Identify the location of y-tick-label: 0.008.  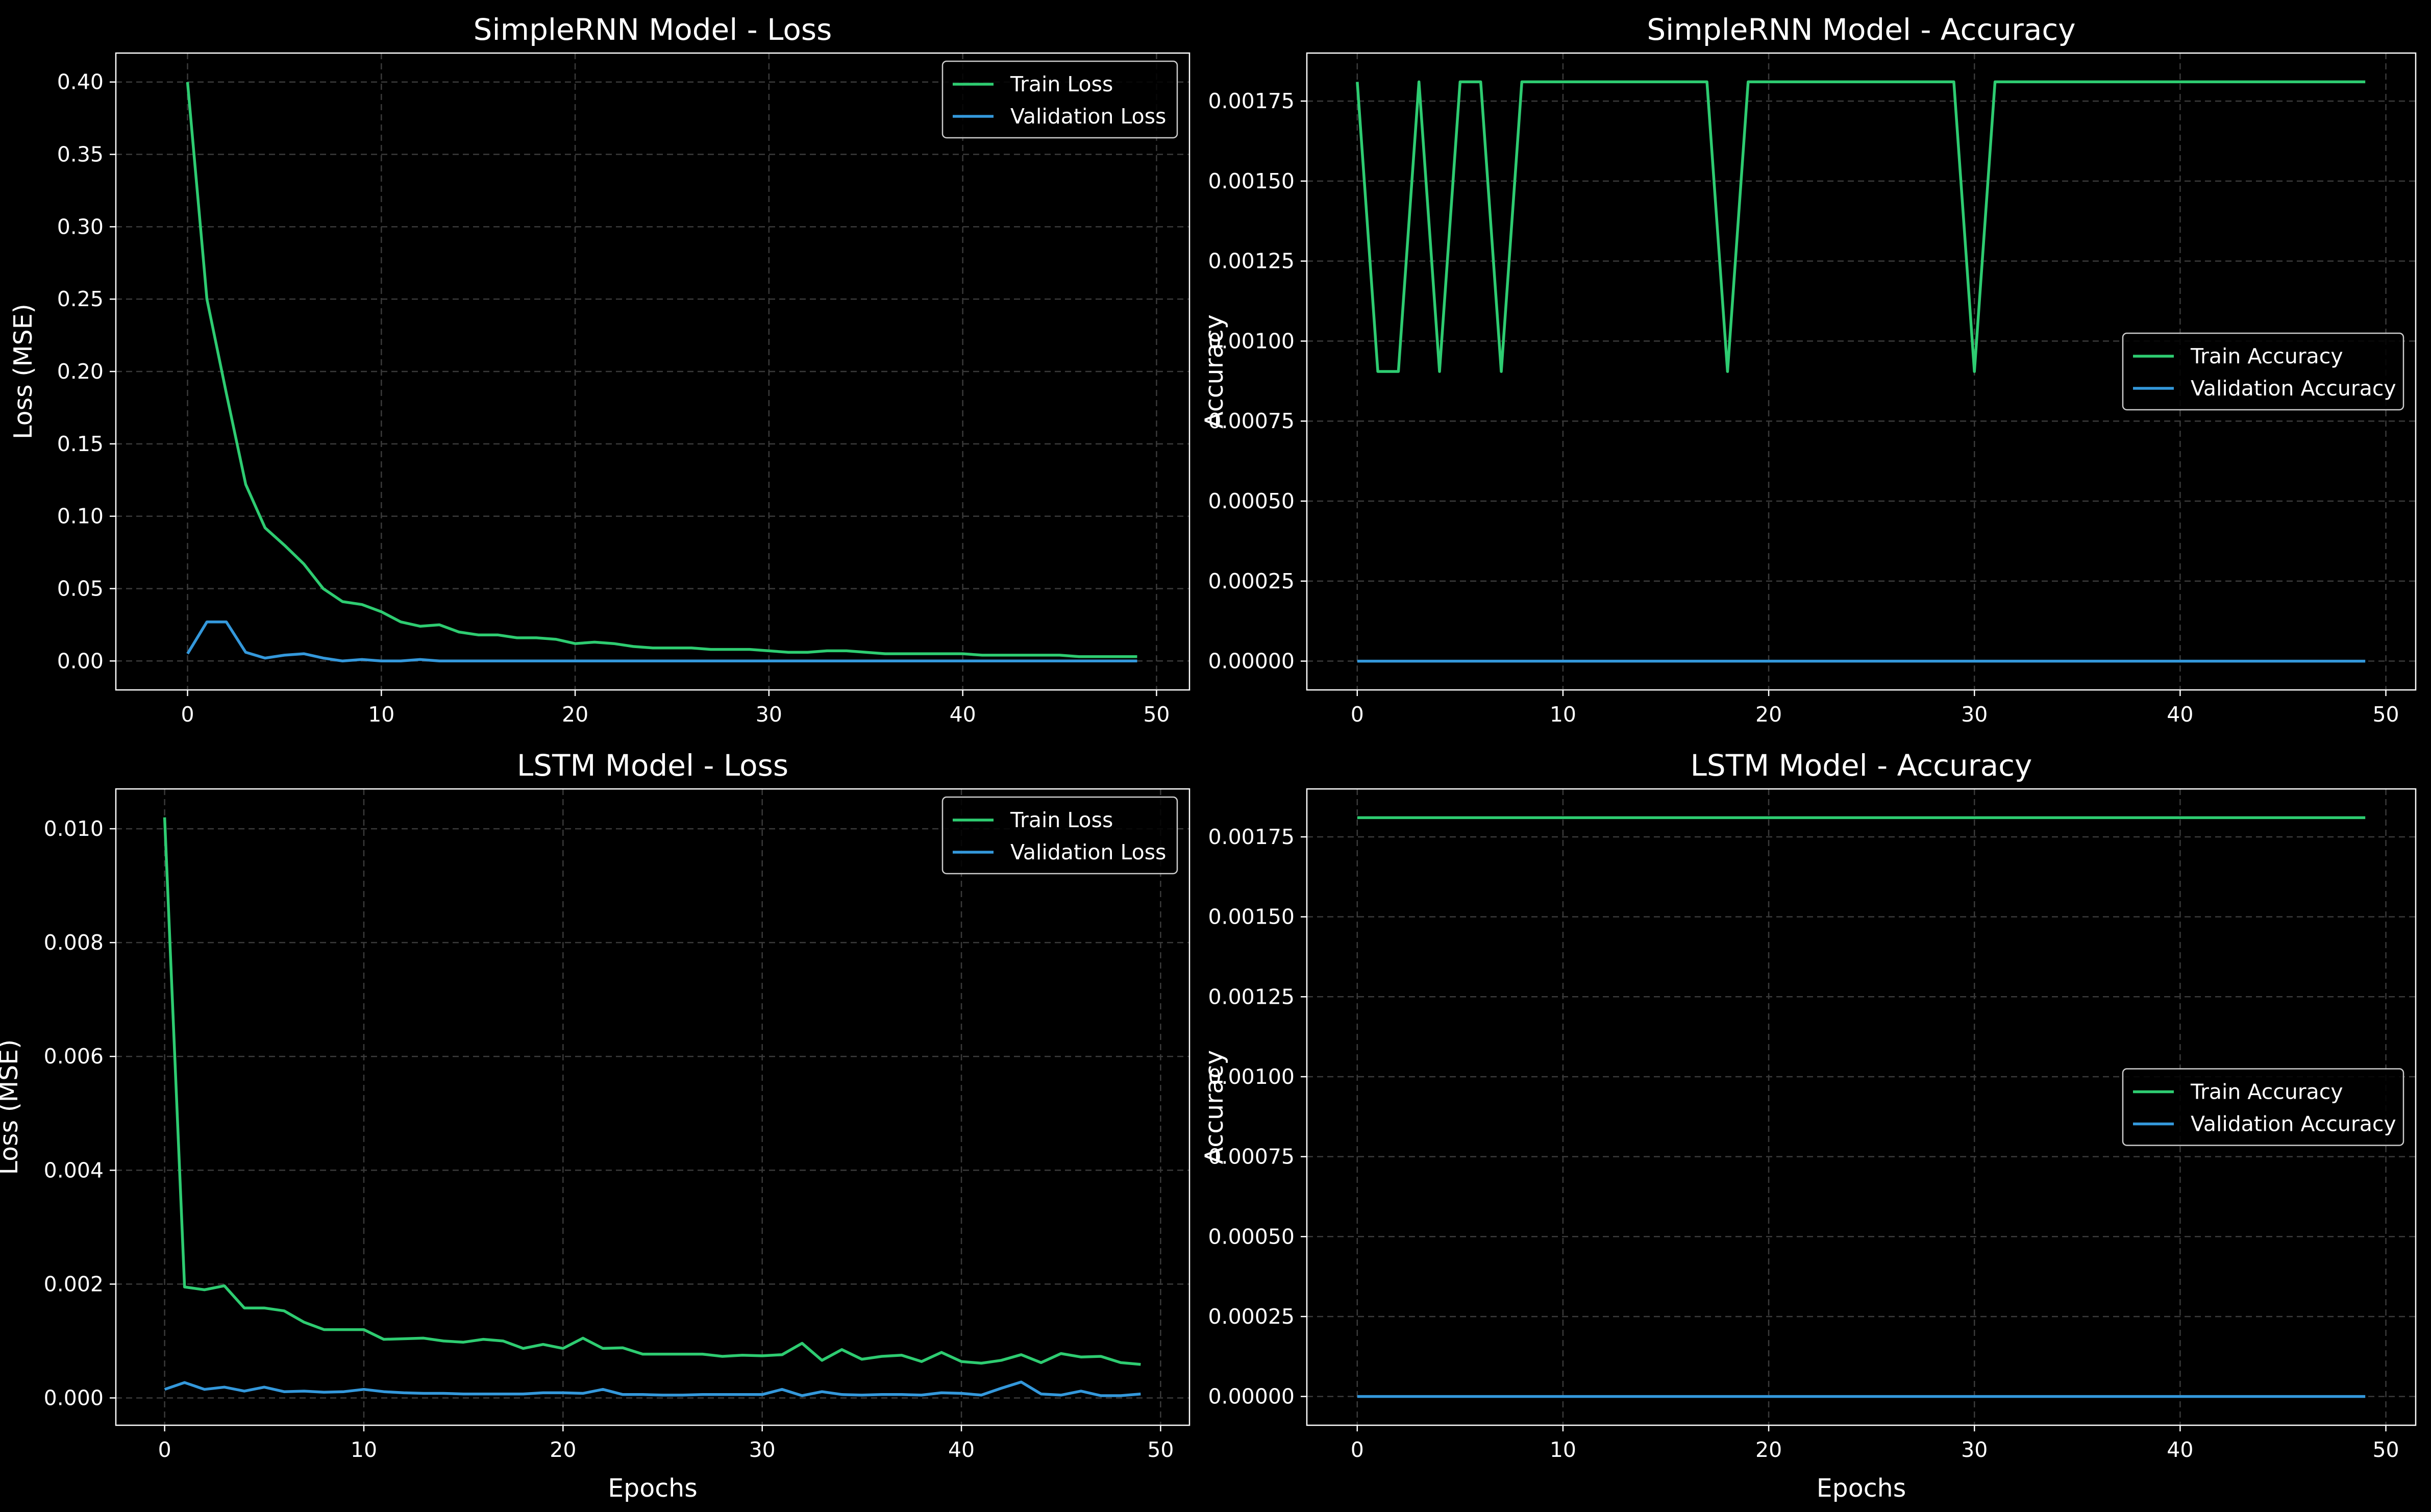
(74, 942).